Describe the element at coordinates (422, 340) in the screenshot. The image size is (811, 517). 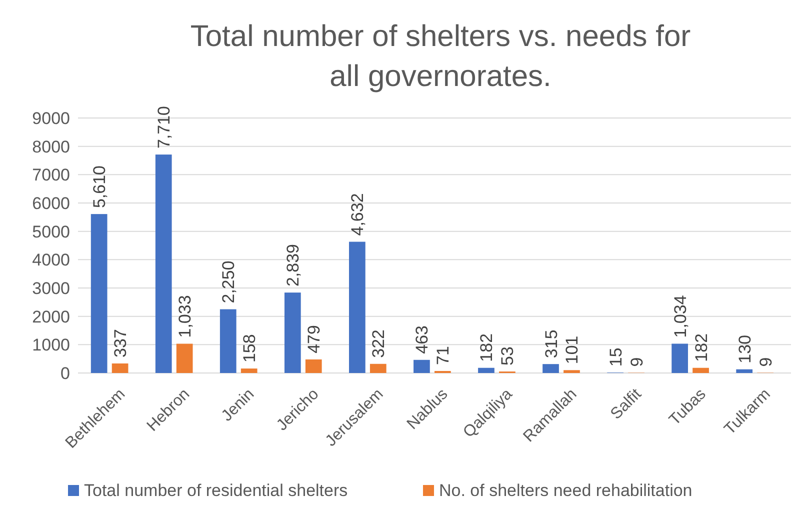
I see `data-label: 463` at that location.